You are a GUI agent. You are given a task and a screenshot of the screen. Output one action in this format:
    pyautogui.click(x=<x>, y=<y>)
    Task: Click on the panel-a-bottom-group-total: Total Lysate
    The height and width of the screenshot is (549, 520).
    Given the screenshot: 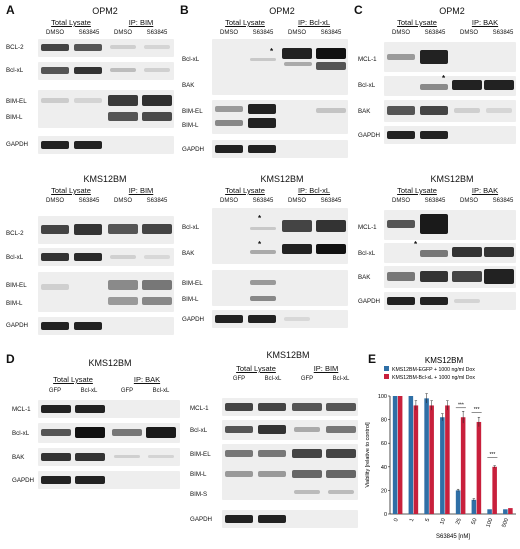 What is the action you would take?
    pyautogui.click(x=71, y=190)
    